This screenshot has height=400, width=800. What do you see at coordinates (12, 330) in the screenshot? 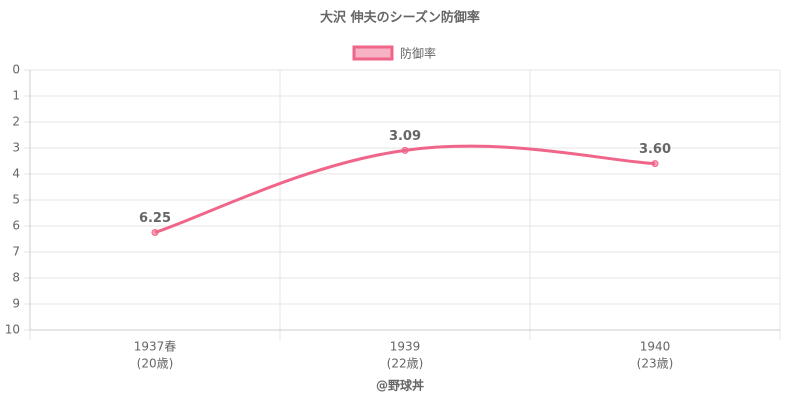
I see `y-tick-label: 10` at bounding box center [12, 330].